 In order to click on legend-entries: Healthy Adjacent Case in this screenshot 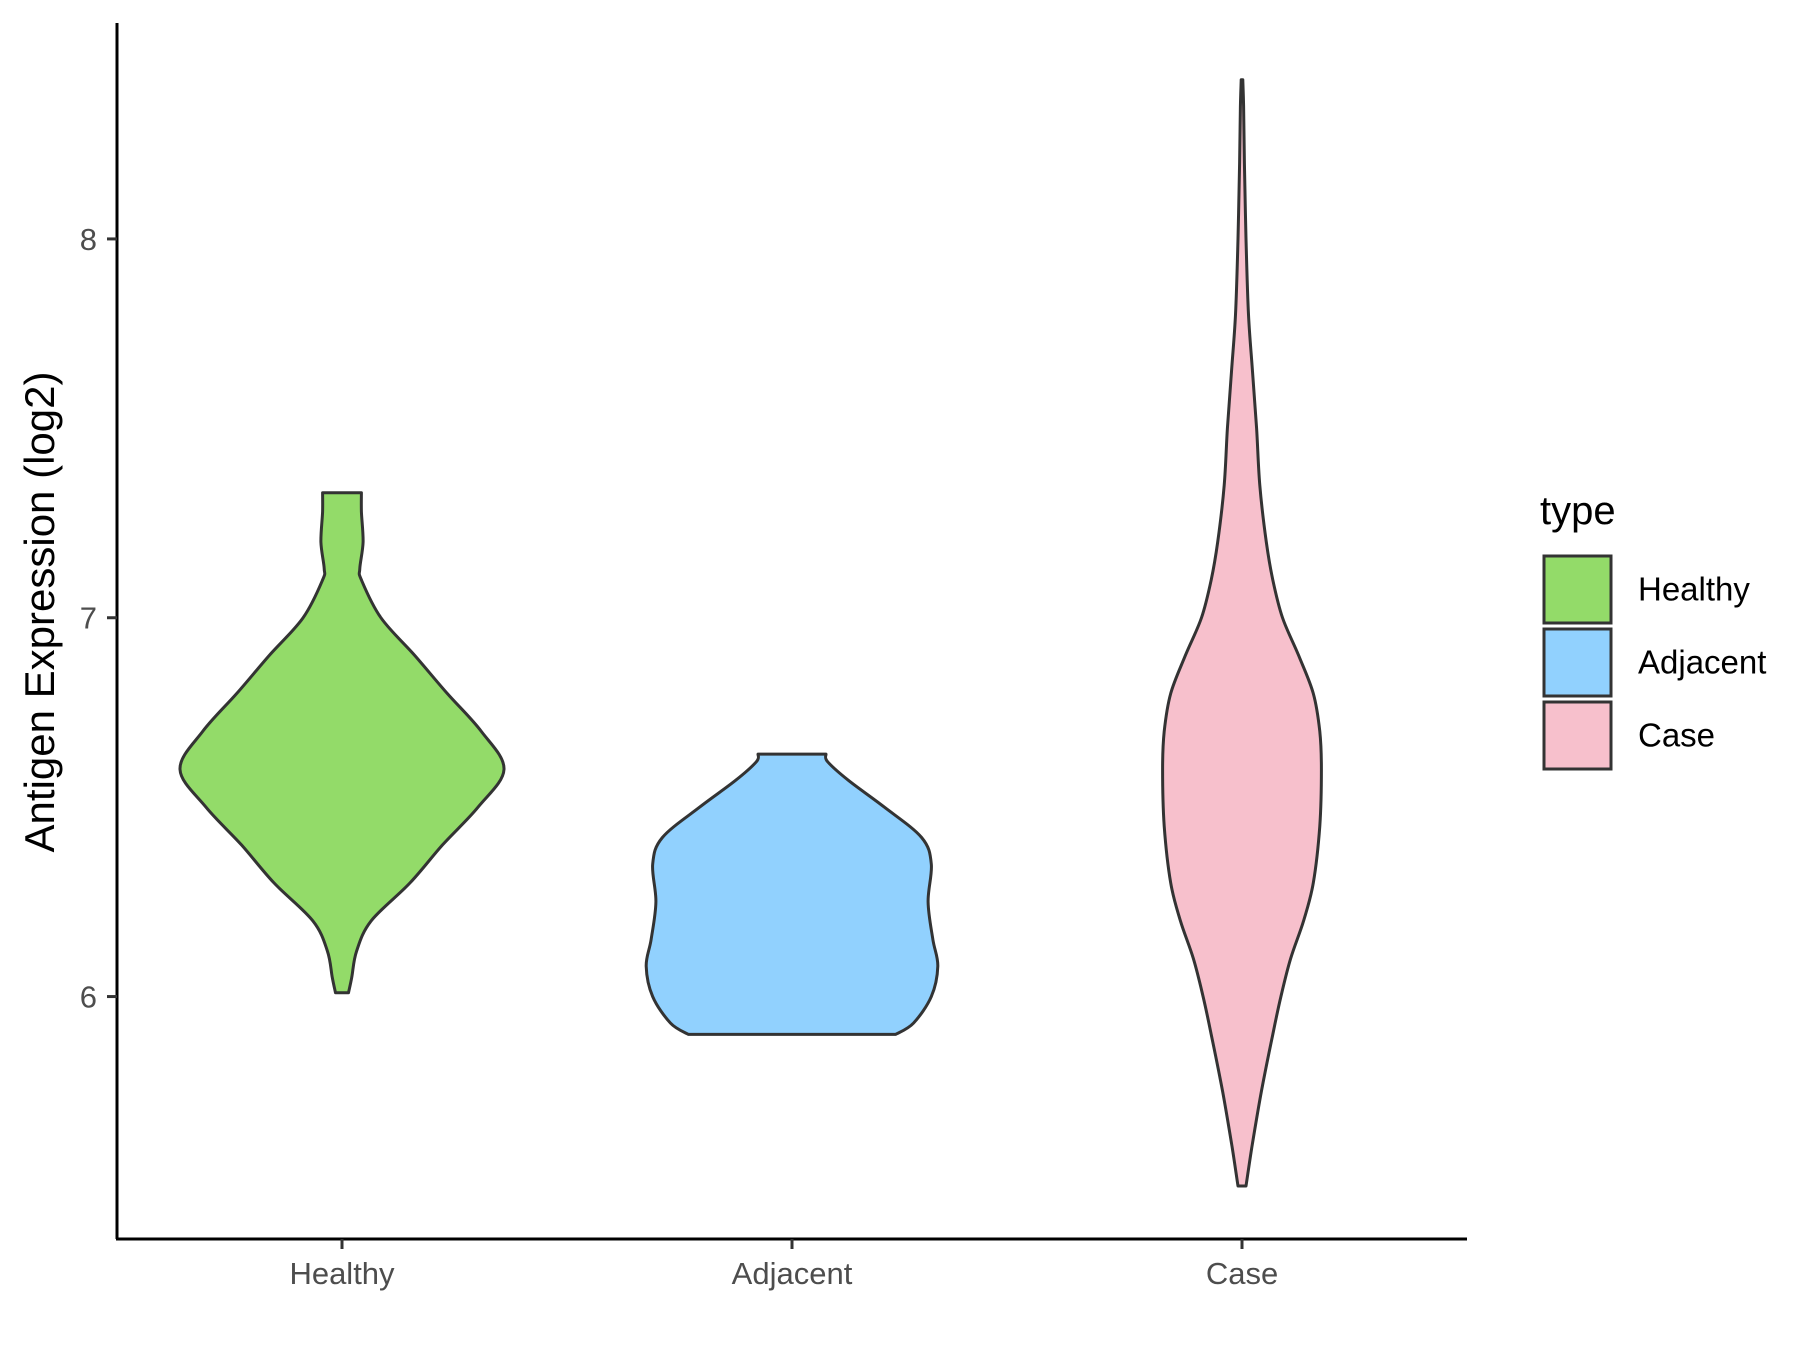, I will do `click(1654, 662)`.